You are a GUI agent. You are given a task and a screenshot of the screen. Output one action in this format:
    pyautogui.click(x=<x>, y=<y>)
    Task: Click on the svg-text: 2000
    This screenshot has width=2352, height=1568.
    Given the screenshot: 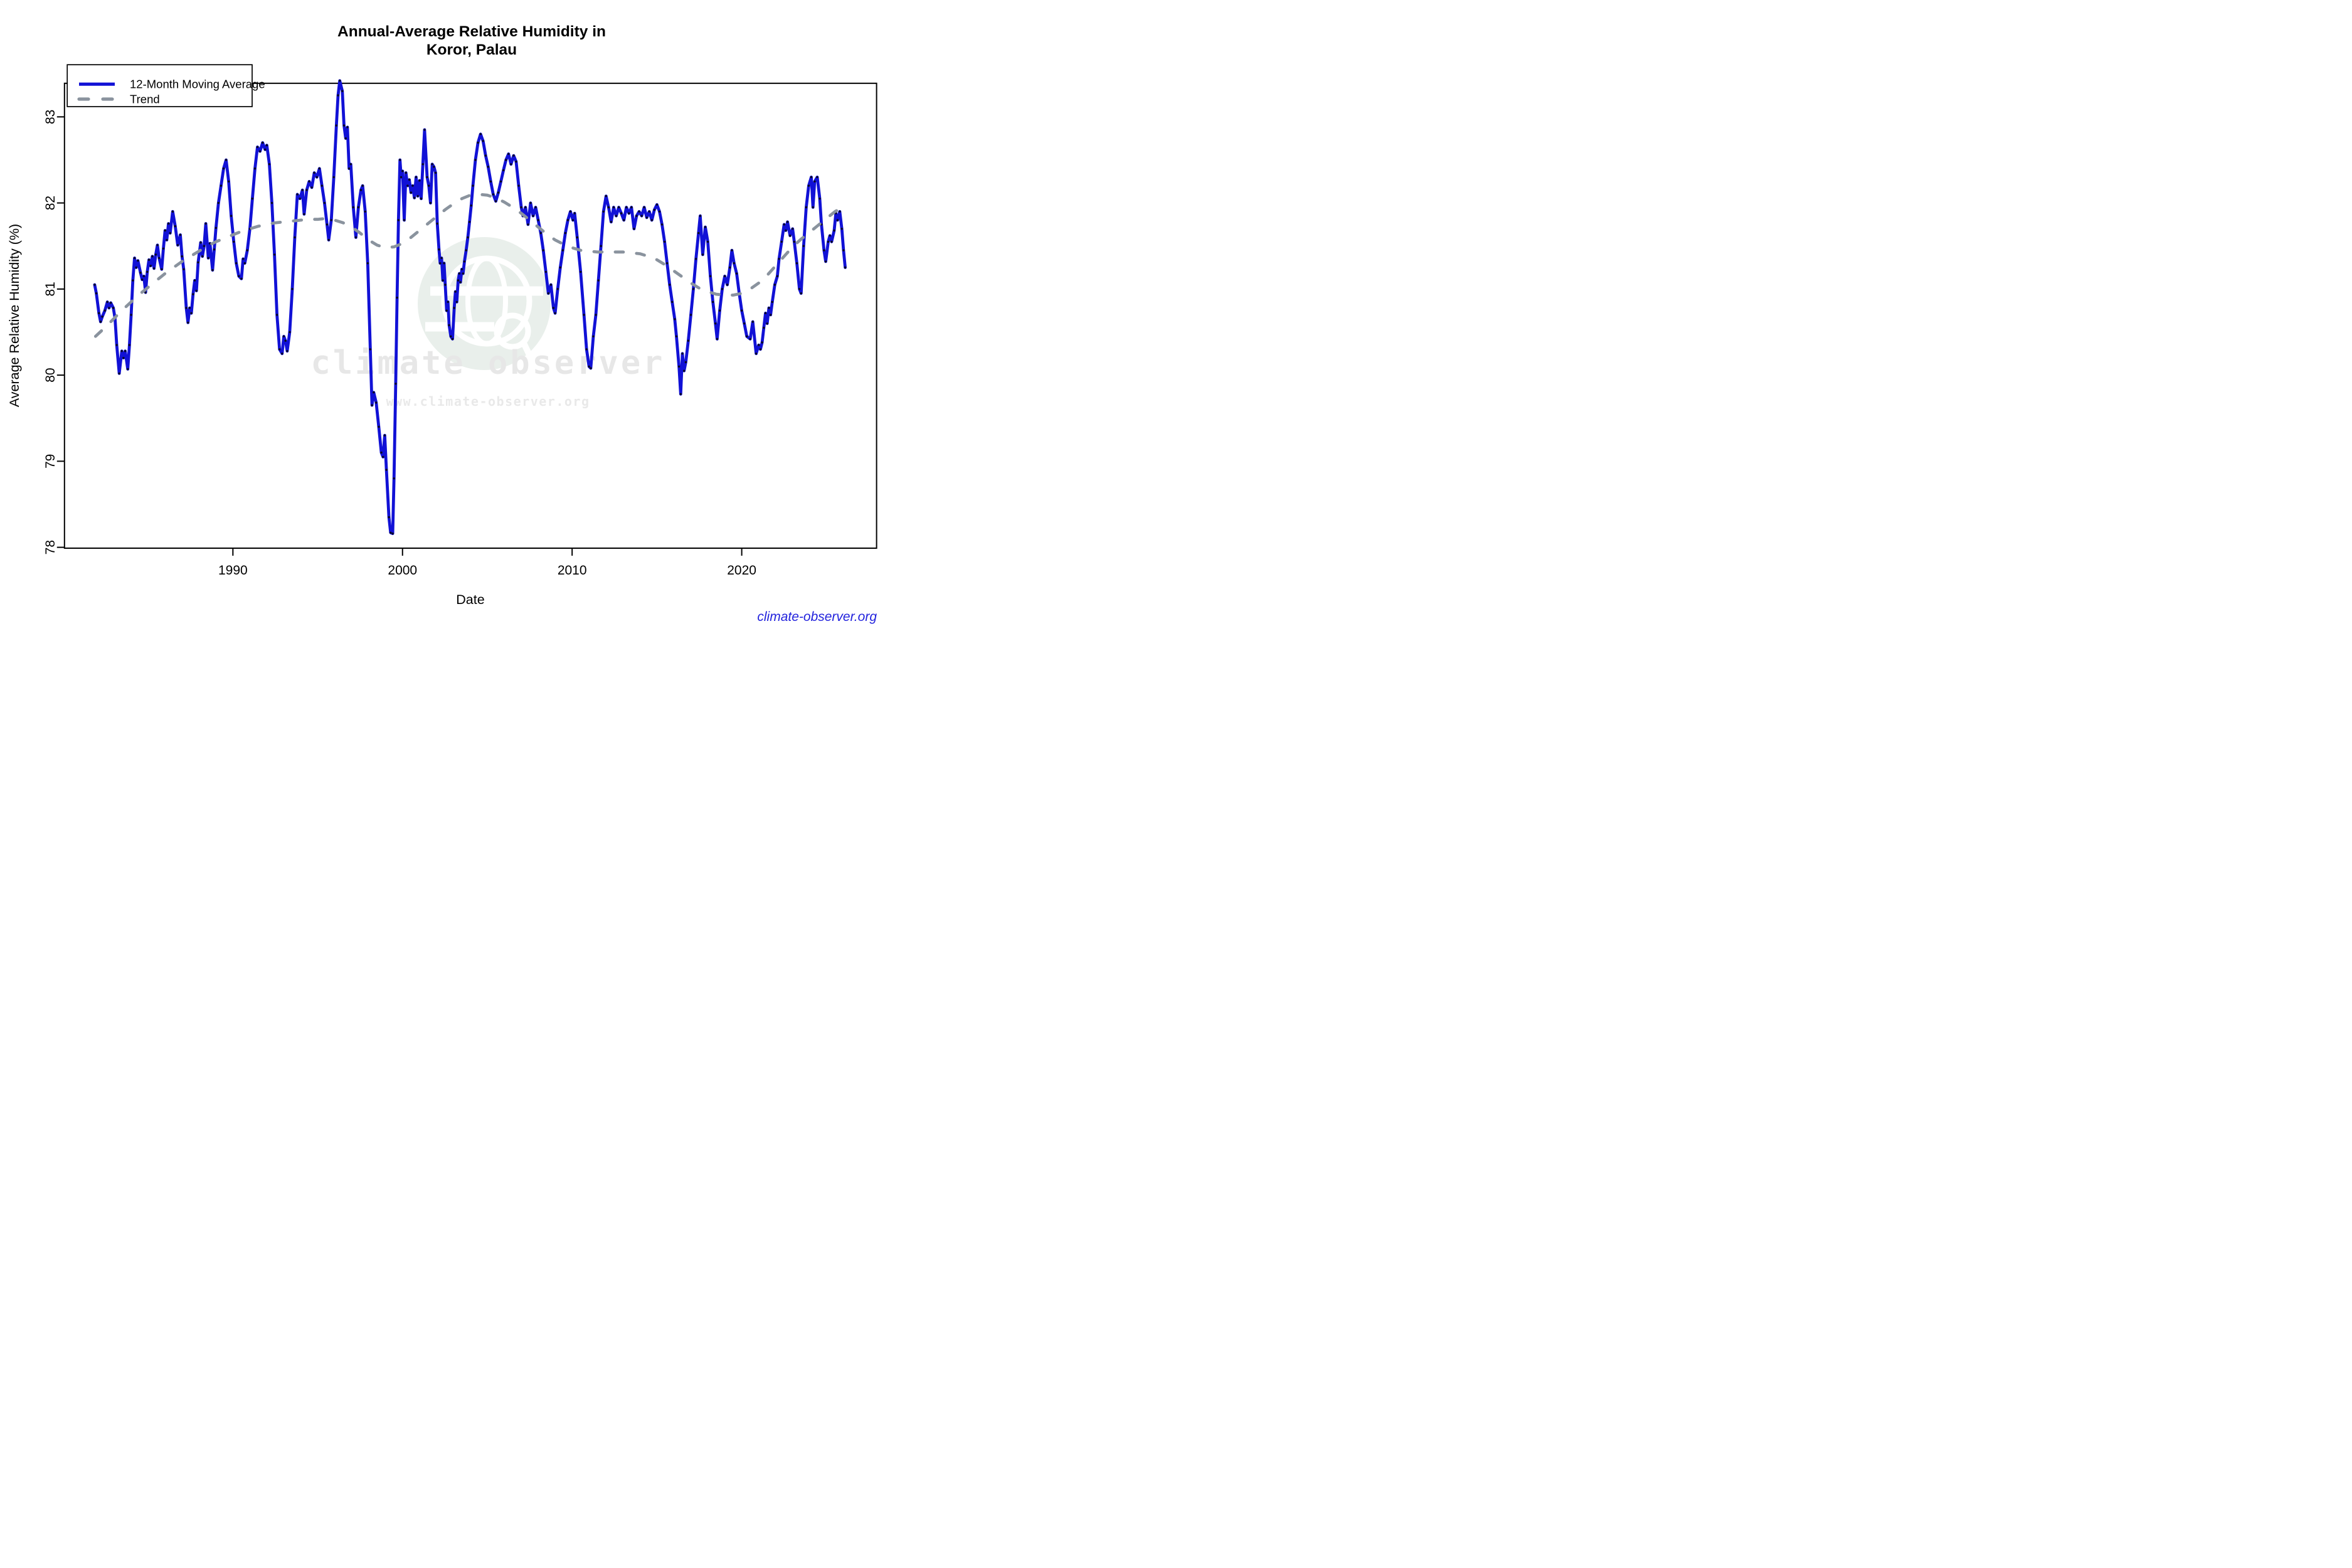 What is the action you would take?
    pyautogui.click(x=402, y=570)
    